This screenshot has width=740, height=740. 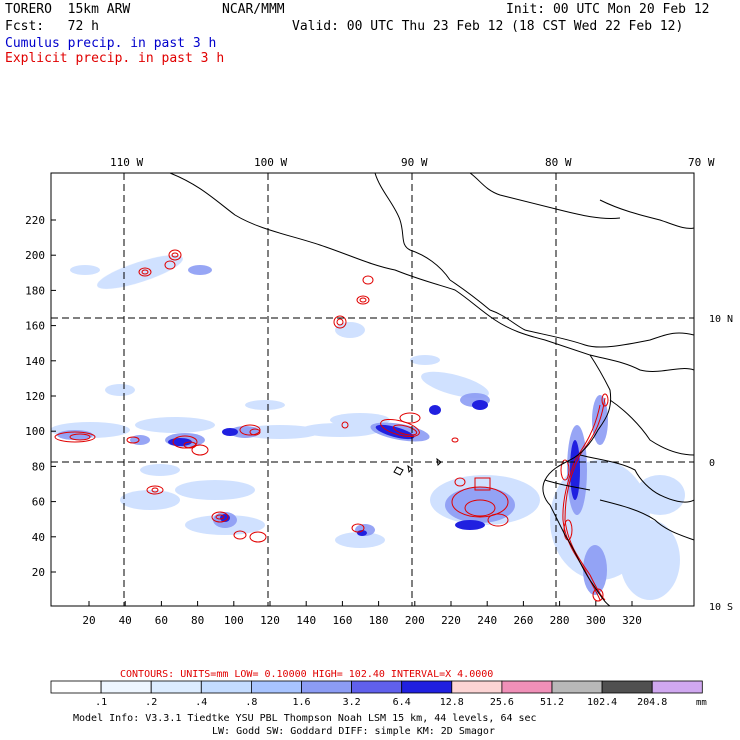 I want to click on model-name: TORERO 15km ARW, so click(x=68, y=9).